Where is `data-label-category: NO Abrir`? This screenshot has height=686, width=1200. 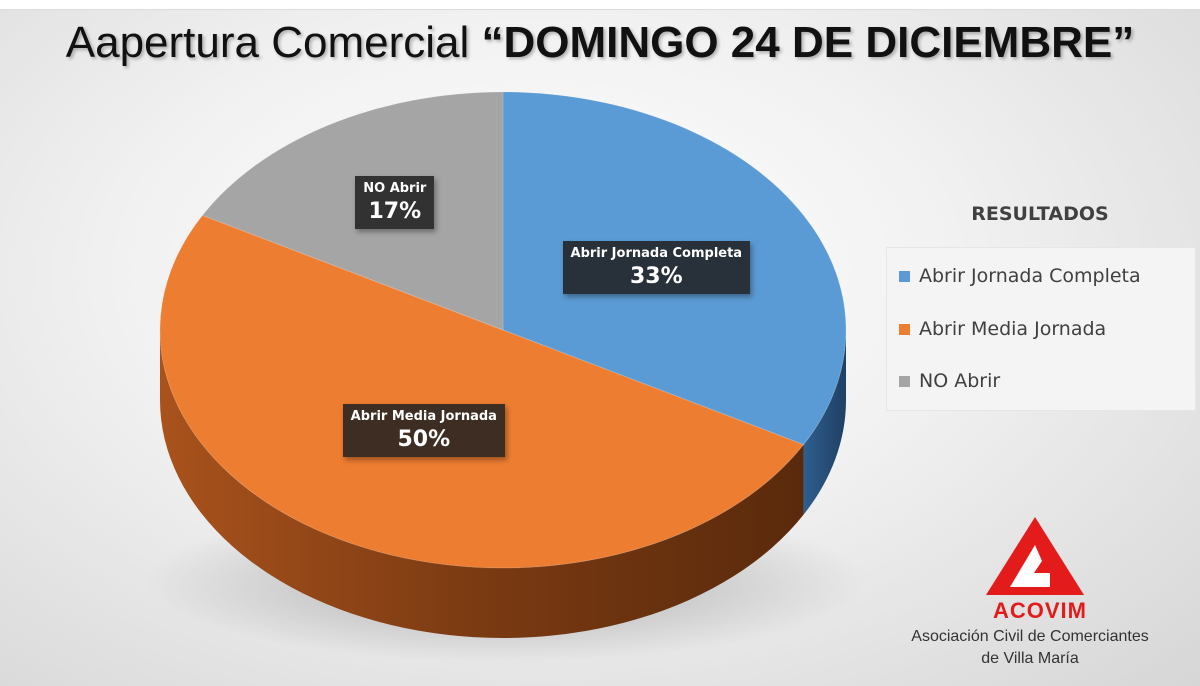
data-label-category: NO Abrir is located at coordinates (395, 189).